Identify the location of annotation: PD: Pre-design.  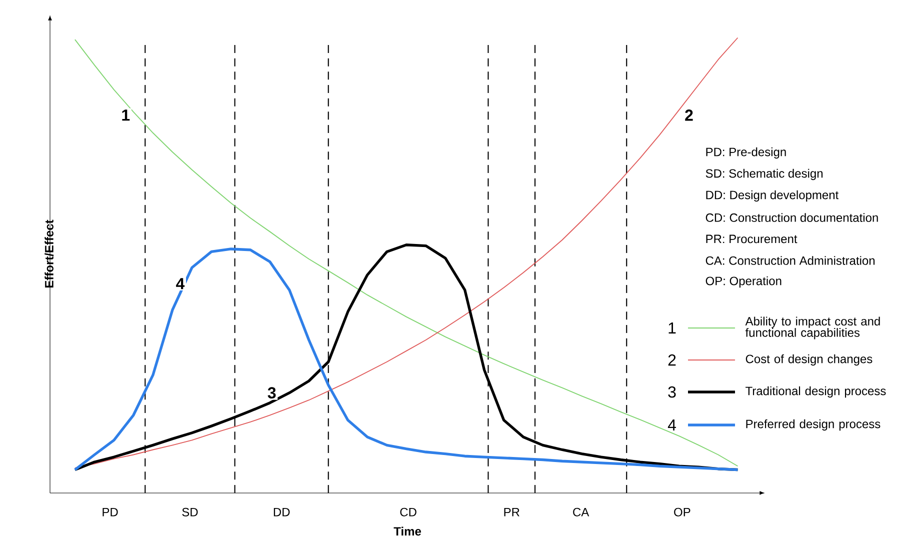
(746, 153).